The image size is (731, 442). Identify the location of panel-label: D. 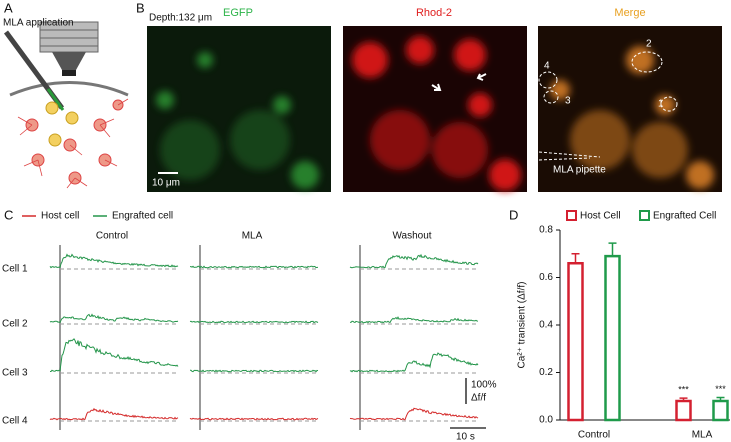
(513, 214).